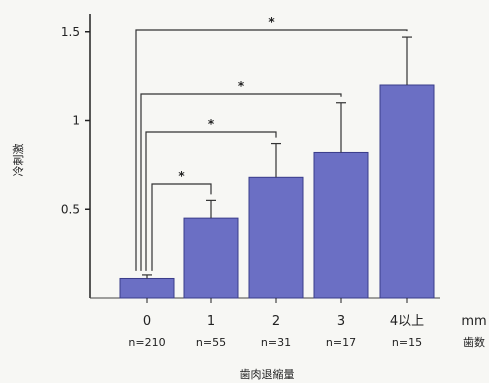 The width and height of the screenshot is (489, 383). I want to click on n-label: n=210, so click(146, 342).